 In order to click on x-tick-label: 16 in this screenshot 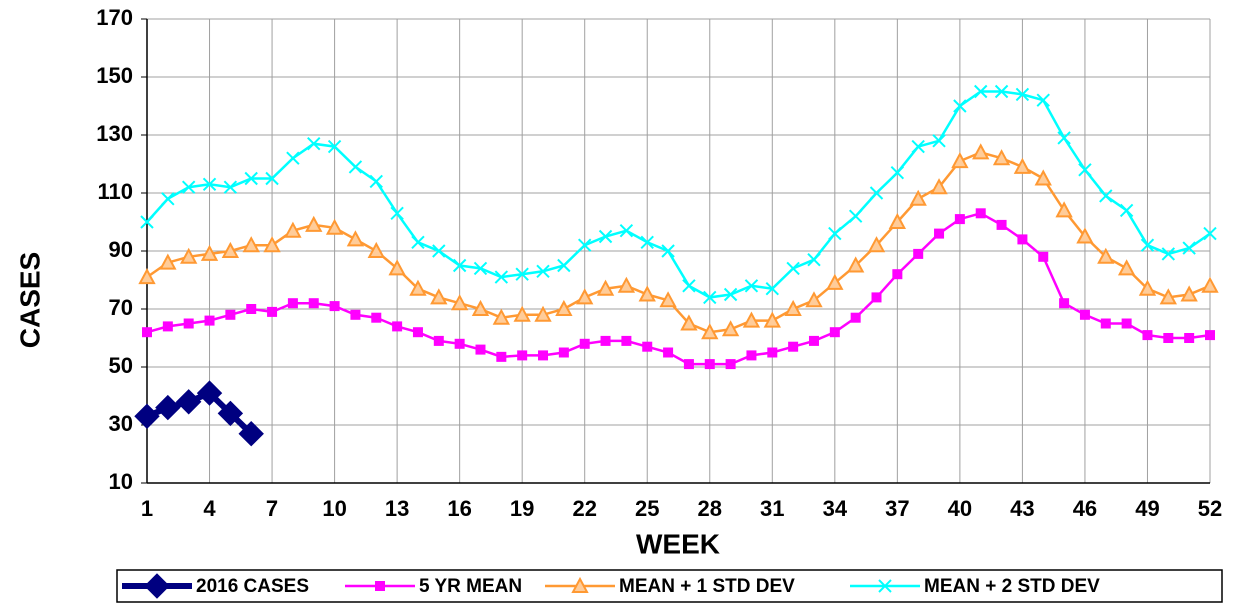, I will do `click(459, 508)`.